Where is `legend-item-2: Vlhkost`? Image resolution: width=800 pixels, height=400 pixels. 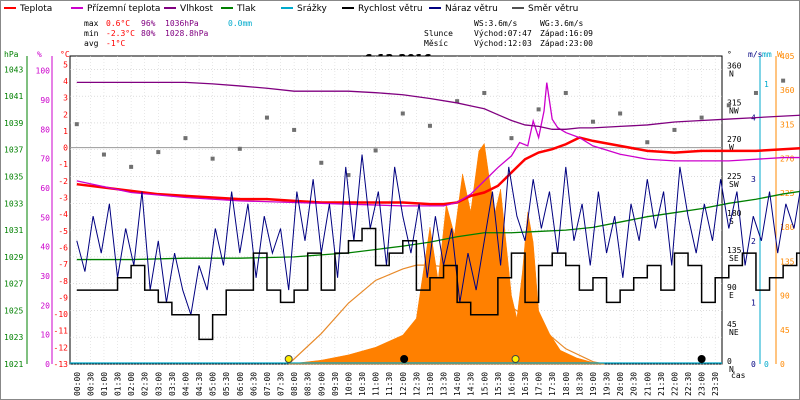
legend-item-2: Vlhkost is located at coordinates (188, 9).